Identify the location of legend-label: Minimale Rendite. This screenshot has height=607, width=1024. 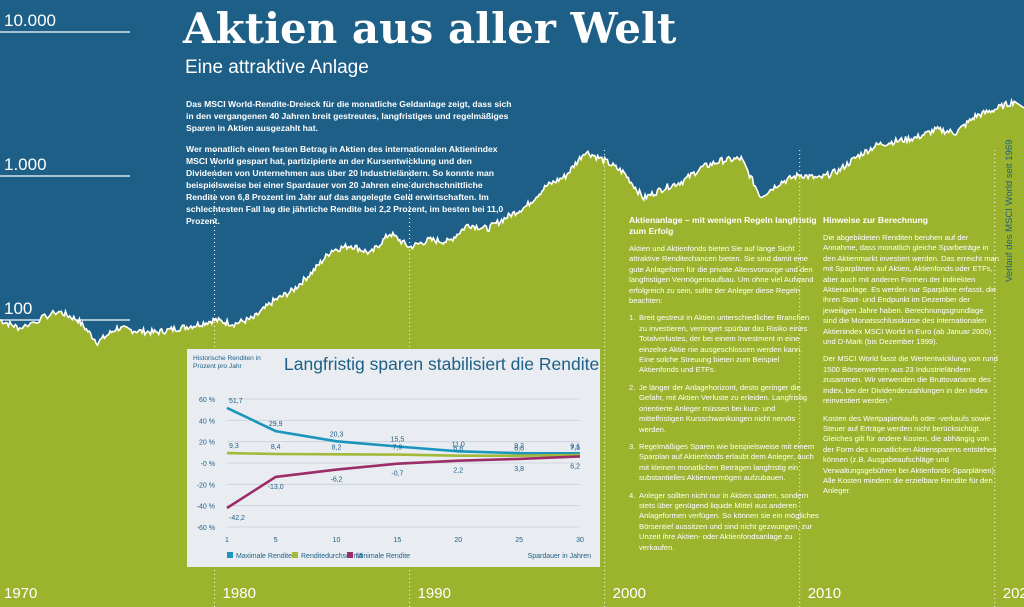
(383, 556).